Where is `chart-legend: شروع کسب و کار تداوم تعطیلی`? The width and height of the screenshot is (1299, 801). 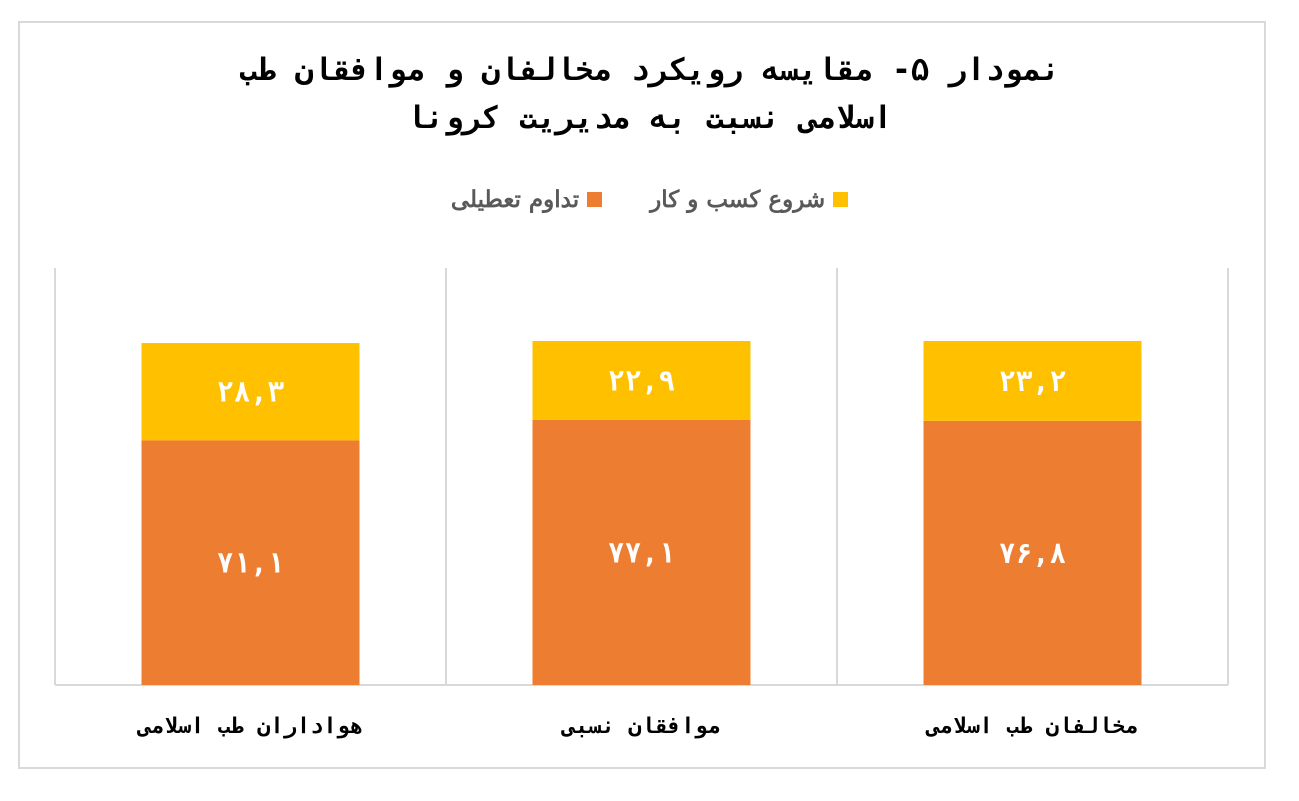 chart-legend: شروع کسب و کار تداوم تعطیلی is located at coordinates (649, 199).